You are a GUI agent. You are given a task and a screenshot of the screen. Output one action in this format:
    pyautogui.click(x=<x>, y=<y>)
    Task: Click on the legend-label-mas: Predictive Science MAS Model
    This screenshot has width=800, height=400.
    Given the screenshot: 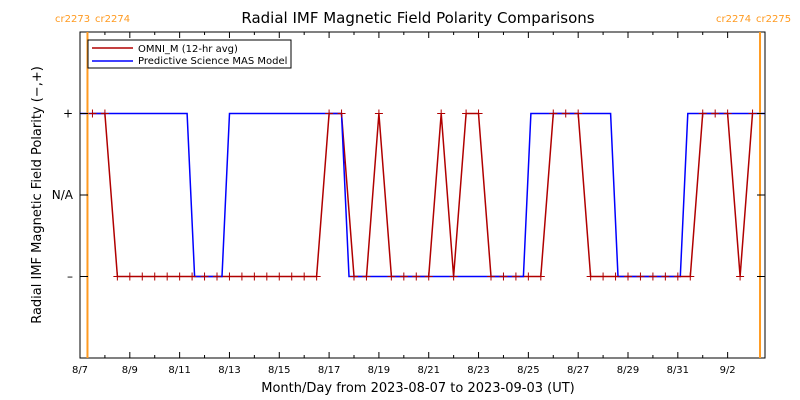 What is the action you would take?
    pyautogui.click(x=212, y=61)
    